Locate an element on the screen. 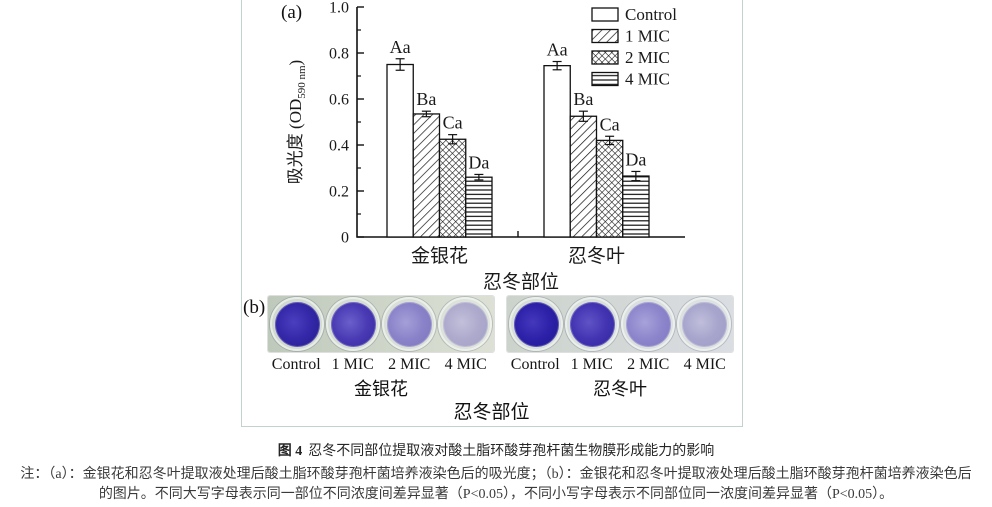 The height and width of the screenshot is (507, 992). legend-item-1MIC: 1 MIC is located at coordinates (630, 36).